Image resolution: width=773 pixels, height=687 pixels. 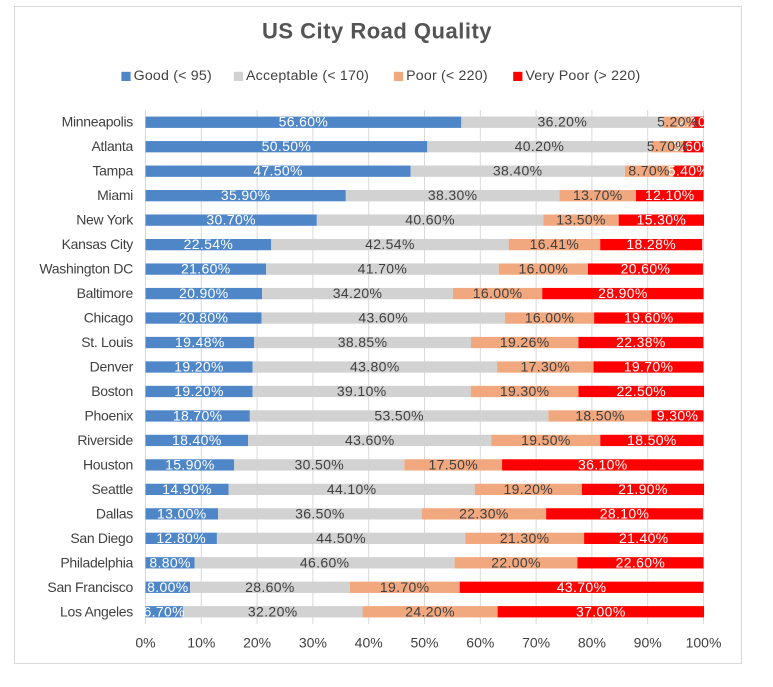 I want to click on svg-text: Tampa, so click(x=112, y=171).